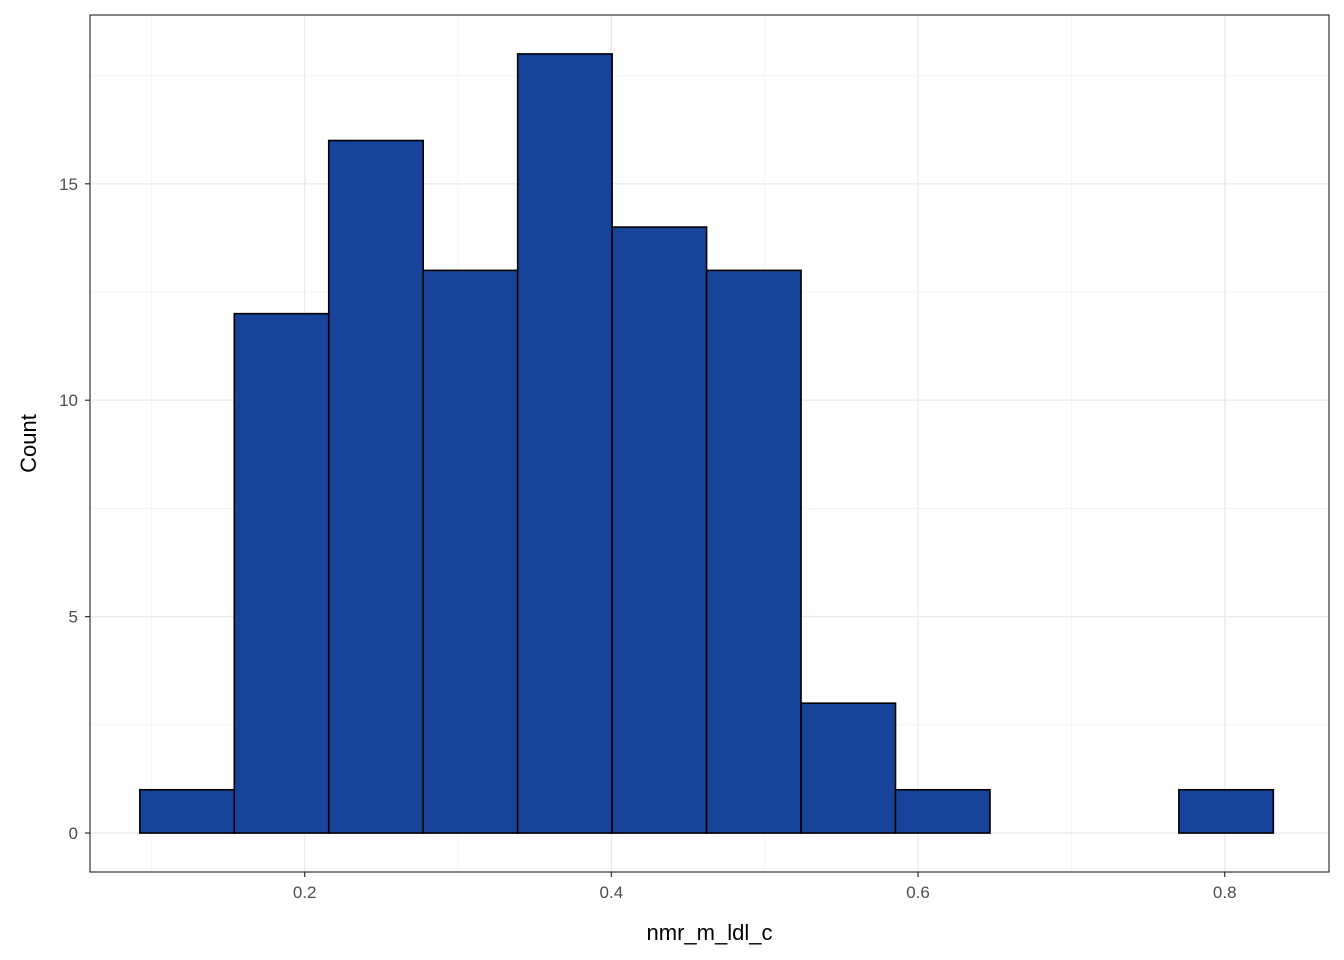 The image size is (1344, 960). What do you see at coordinates (73, 617) in the screenshot?
I see `y-tick-label: 5` at bounding box center [73, 617].